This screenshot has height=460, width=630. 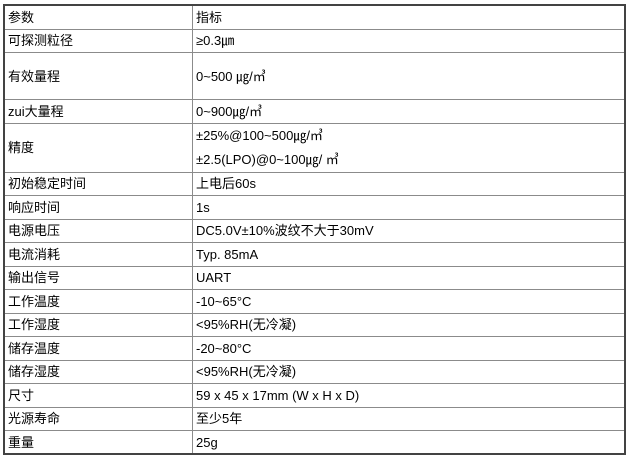 I want to click on value-cell: 至少5年, so click(x=409, y=418).